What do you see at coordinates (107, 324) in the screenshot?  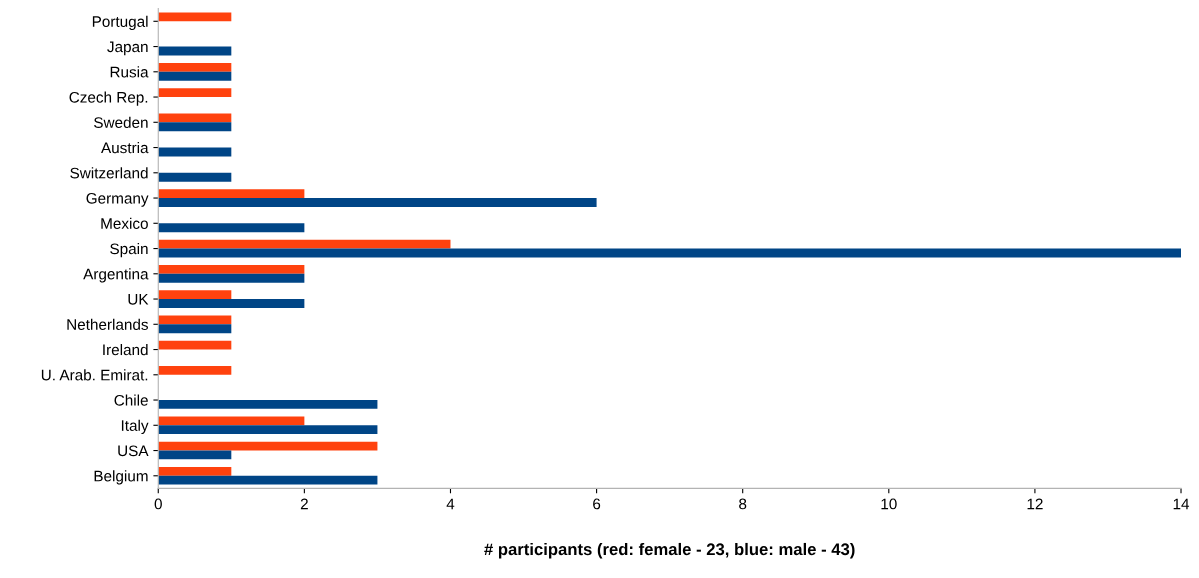 I see `y-tick-label: Netherlands` at bounding box center [107, 324].